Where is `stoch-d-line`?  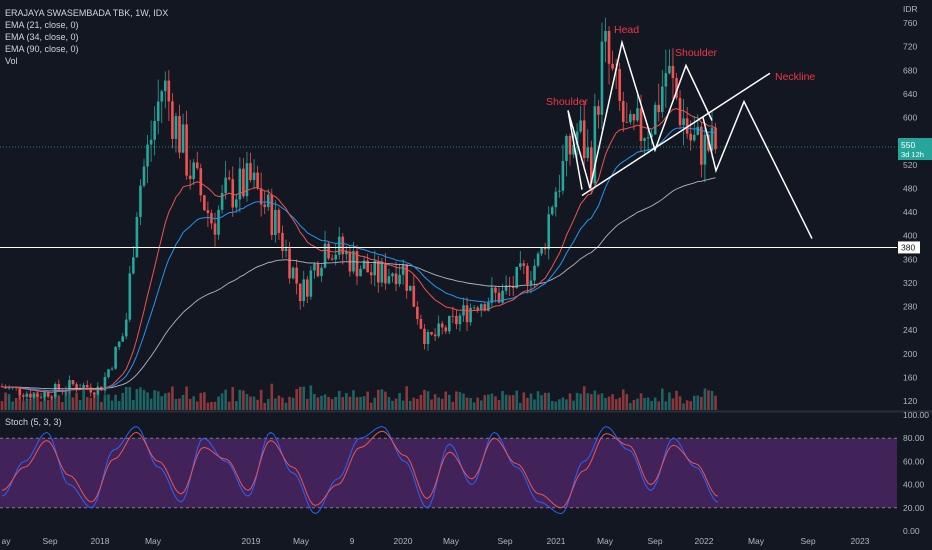 stoch-d-line is located at coordinates (360, 469).